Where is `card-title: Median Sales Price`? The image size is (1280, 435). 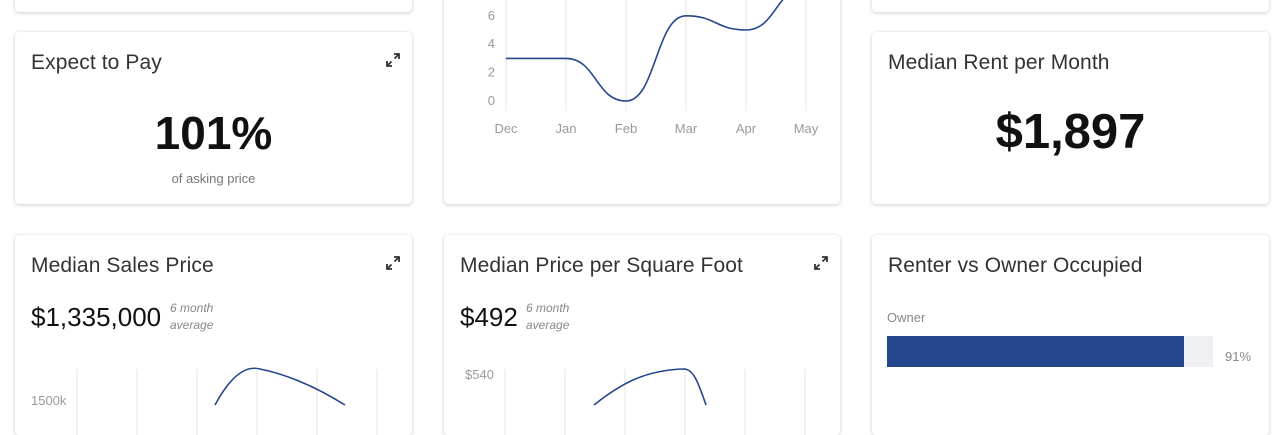 card-title: Median Sales Price is located at coordinates (122, 265).